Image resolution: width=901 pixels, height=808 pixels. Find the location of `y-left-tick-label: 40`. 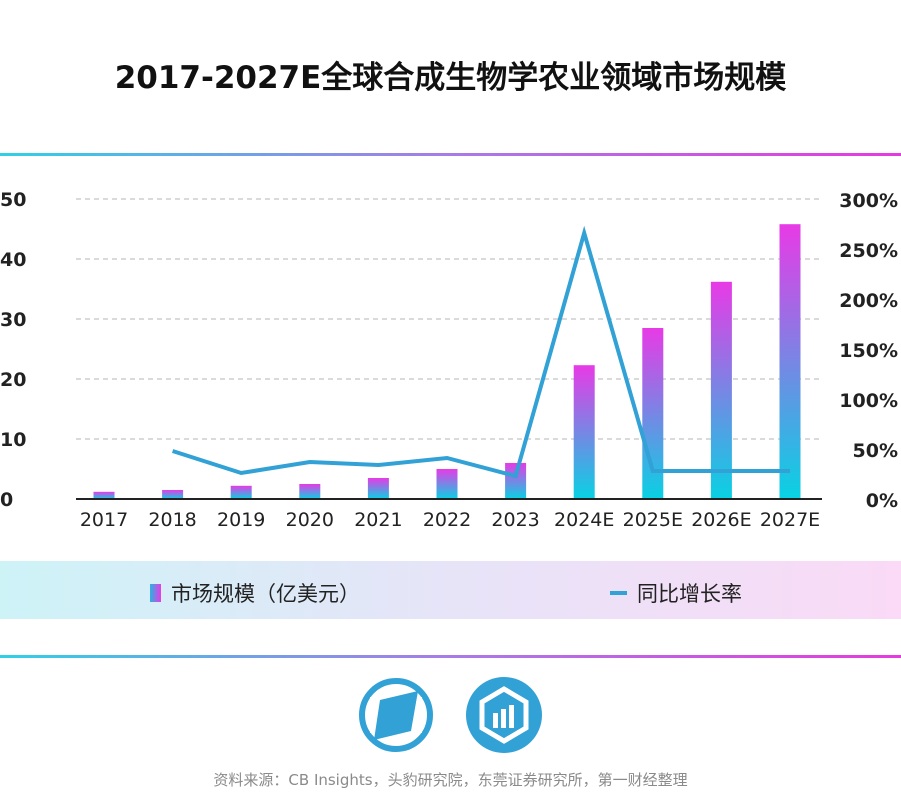

y-left-tick-label: 40 is located at coordinates (13, 260).